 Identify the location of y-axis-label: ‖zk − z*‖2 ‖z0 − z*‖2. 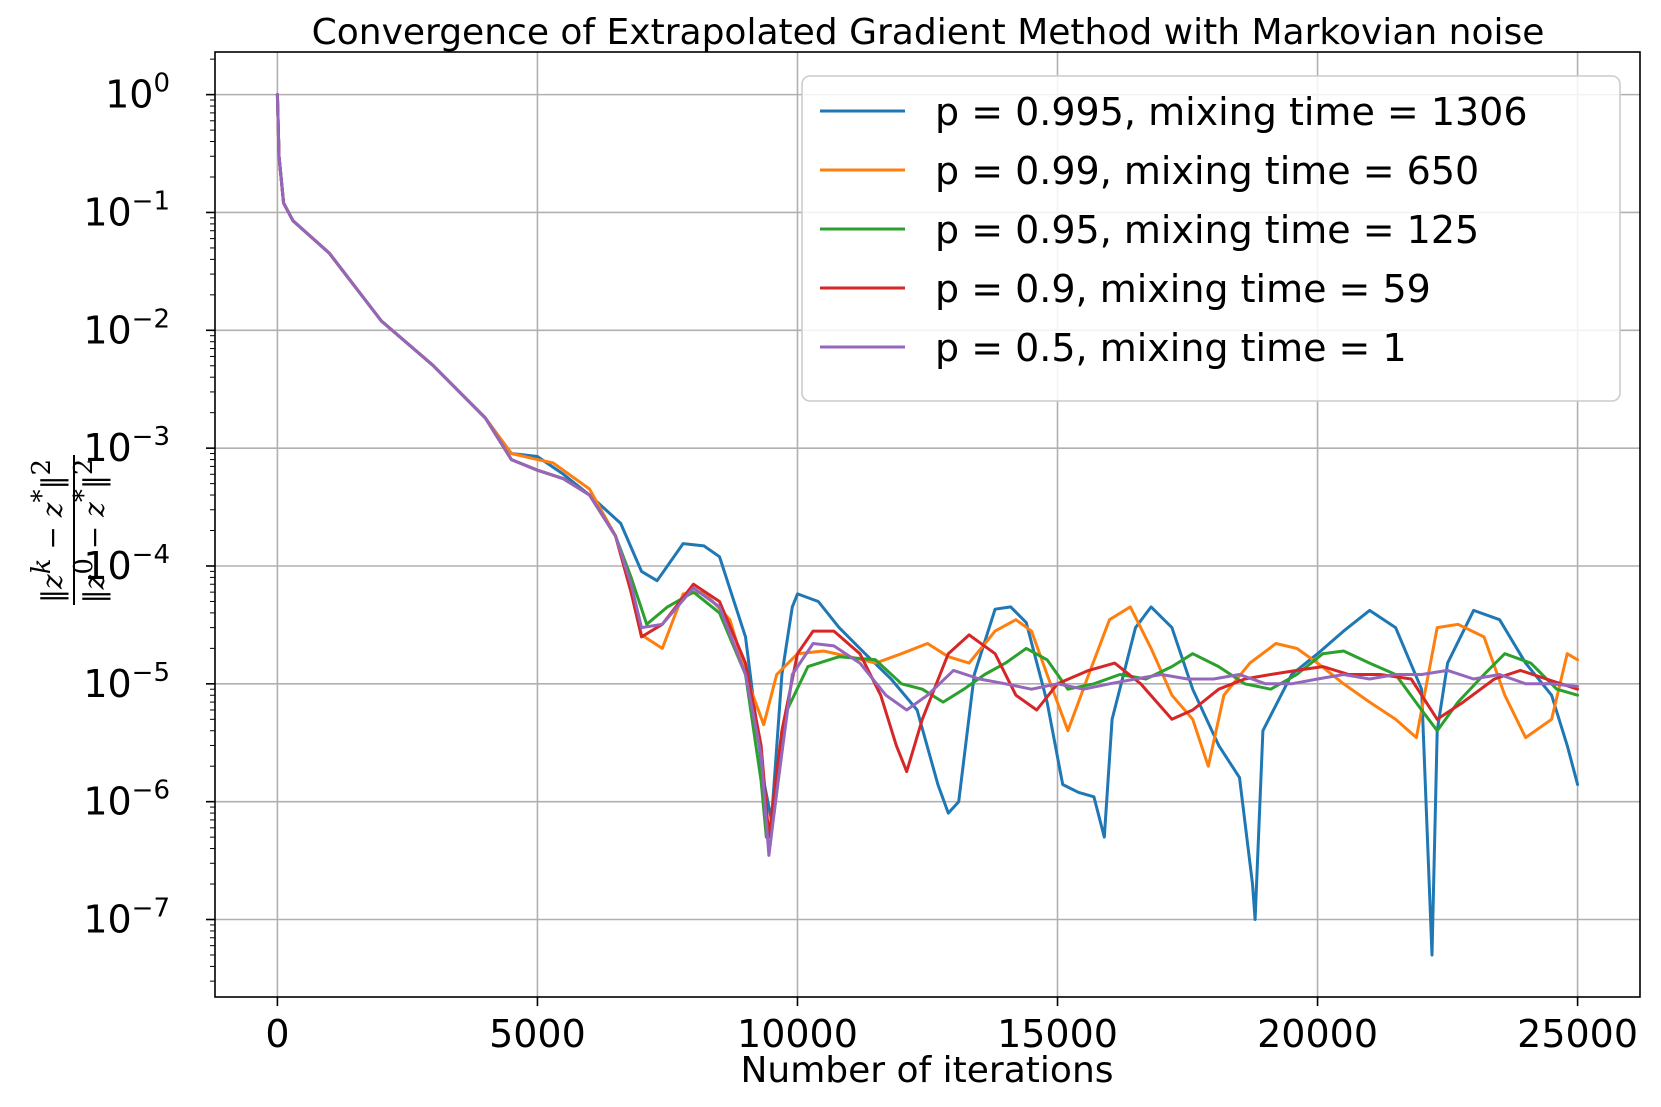
(69, 530).